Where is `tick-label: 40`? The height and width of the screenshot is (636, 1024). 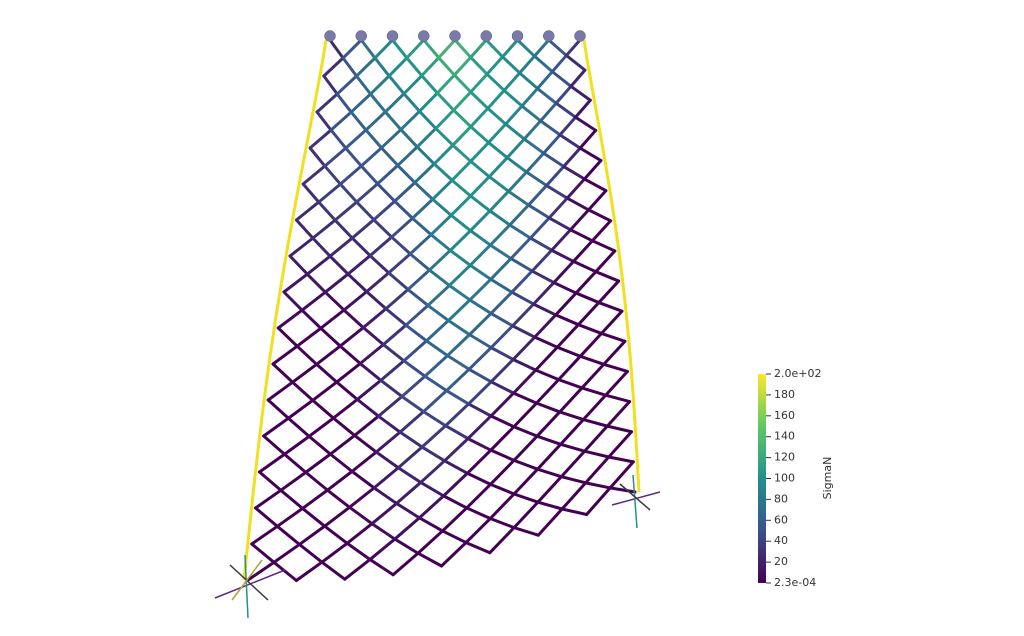 tick-label: 40 is located at coordinates (781, 540).